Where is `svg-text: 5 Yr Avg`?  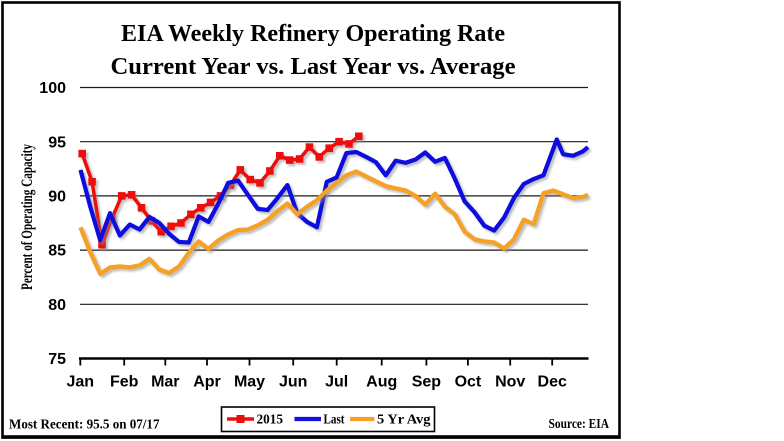
svg-text: 5 Yr Avg is located at coordinates (404, 419).